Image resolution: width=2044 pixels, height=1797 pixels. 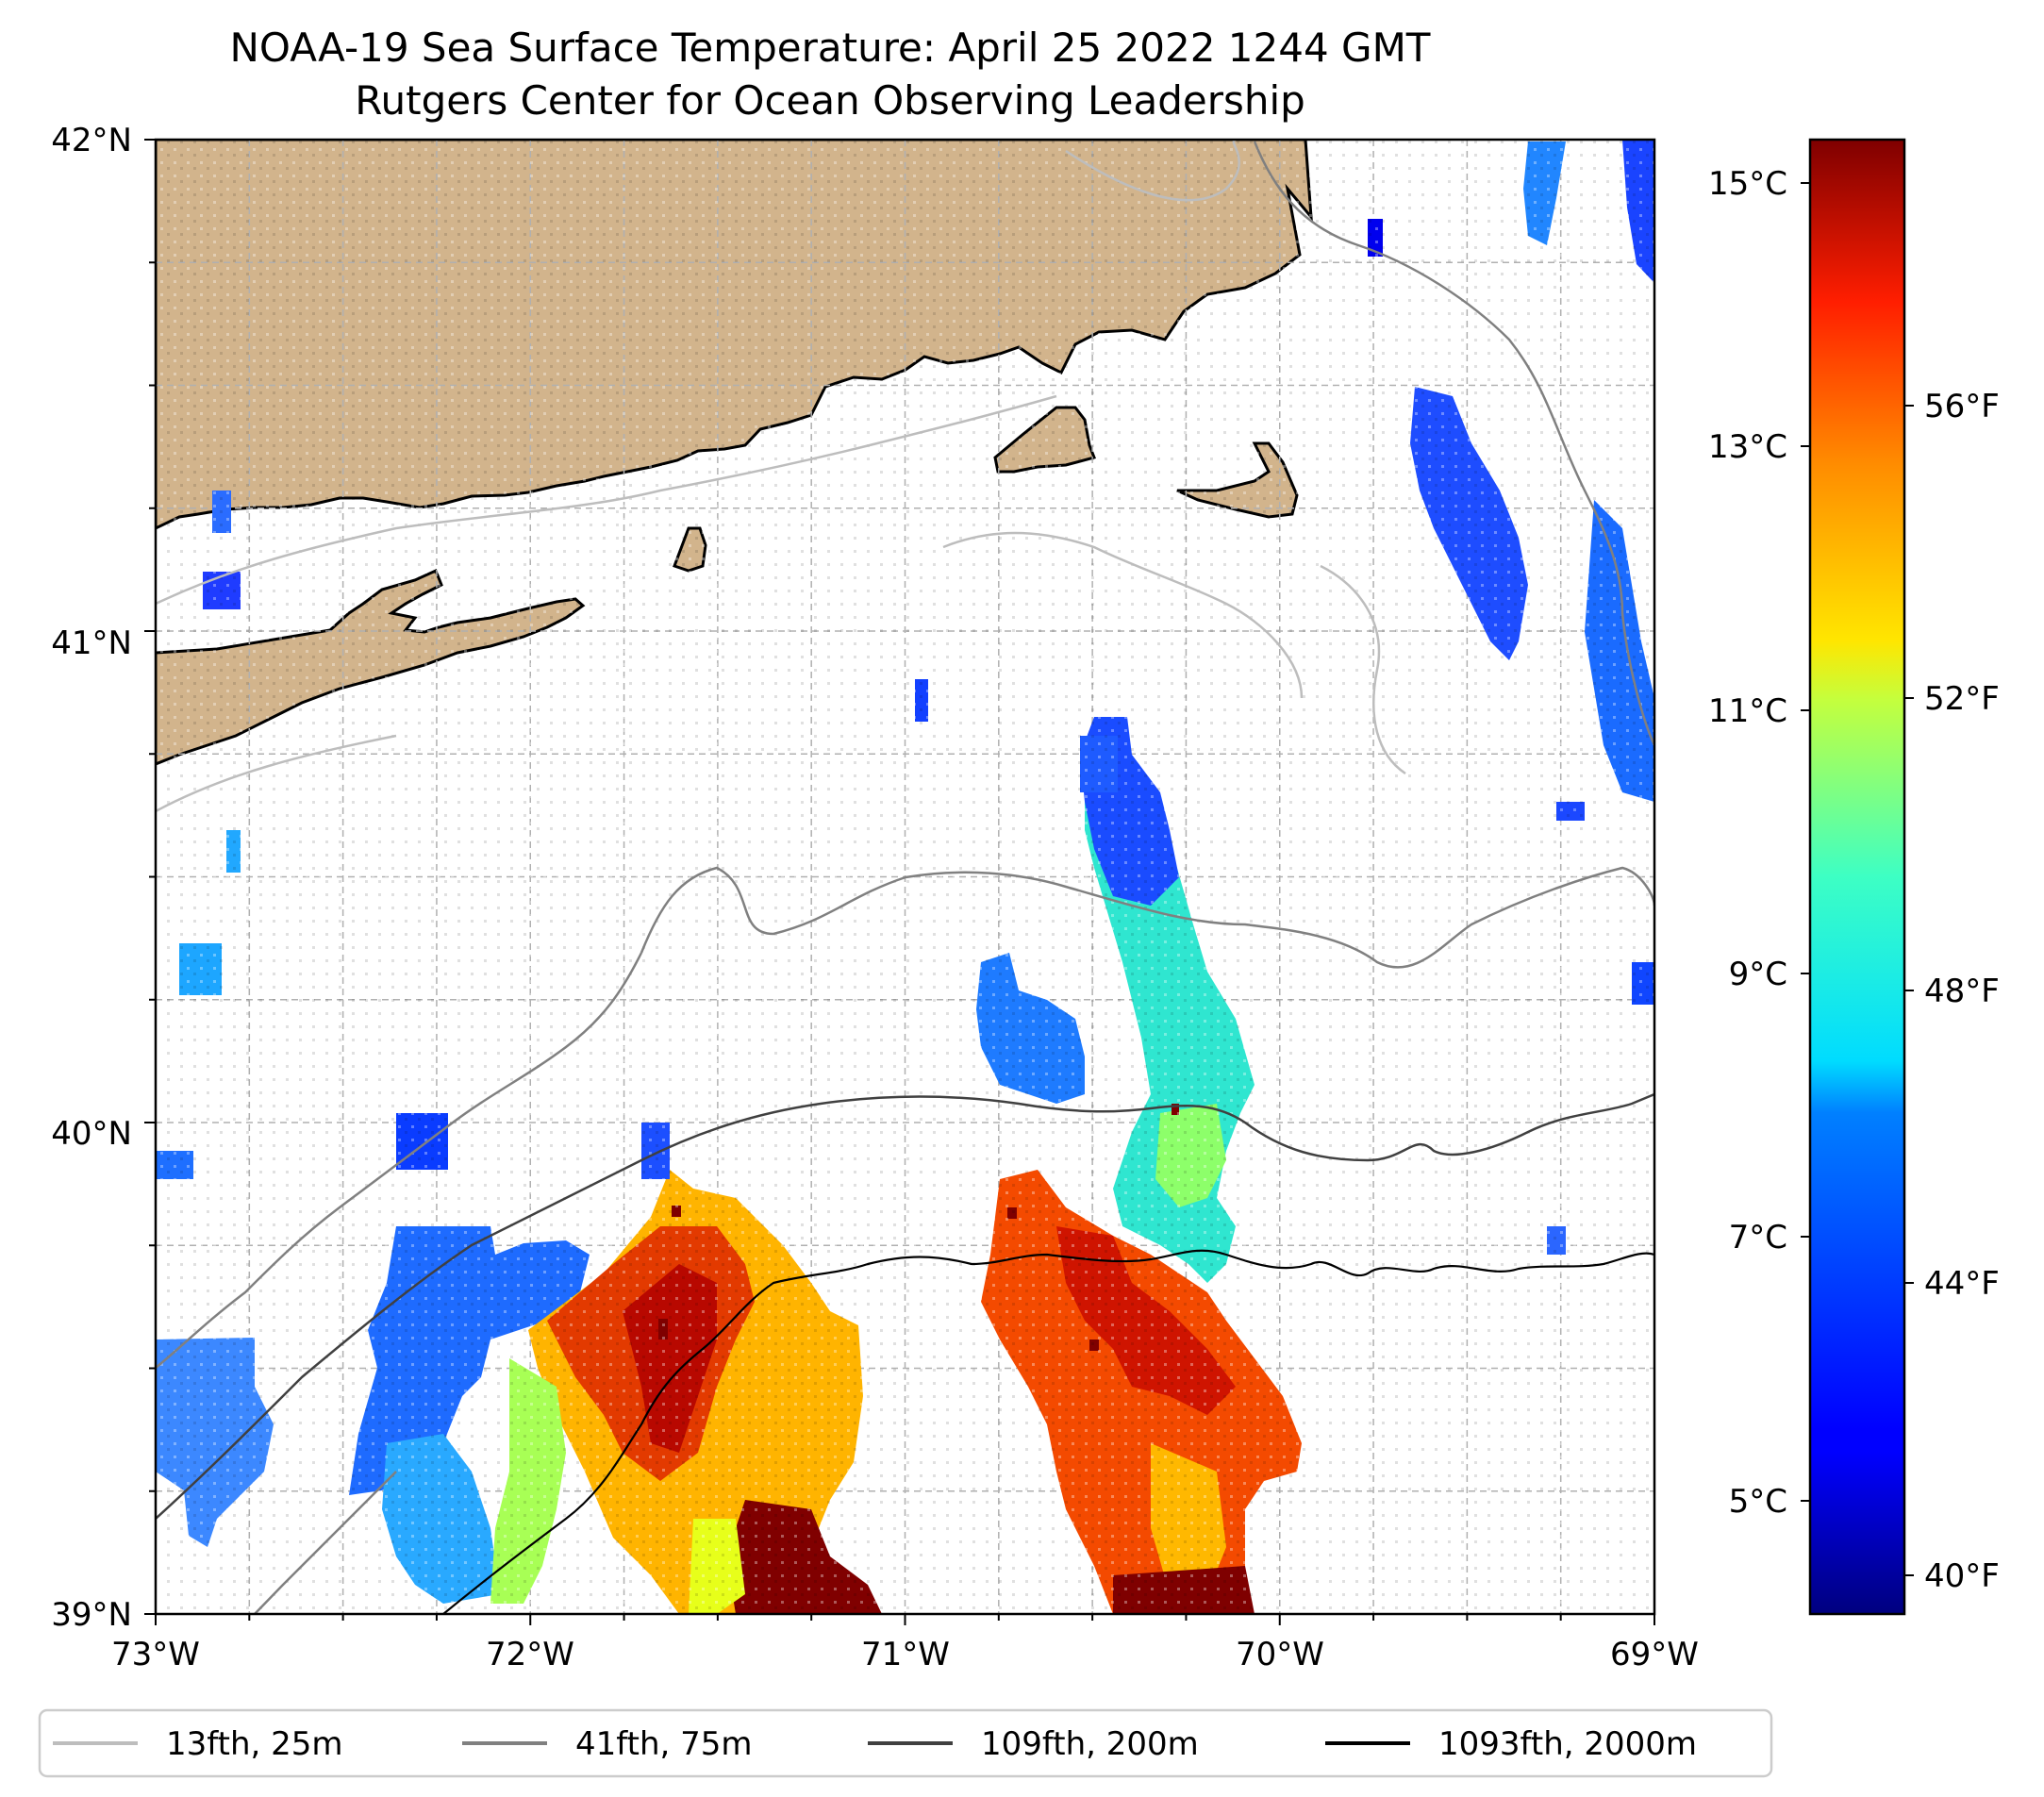 I want to click on colorbar-celsius-label: 13°C, so click(x=1748, y=447).